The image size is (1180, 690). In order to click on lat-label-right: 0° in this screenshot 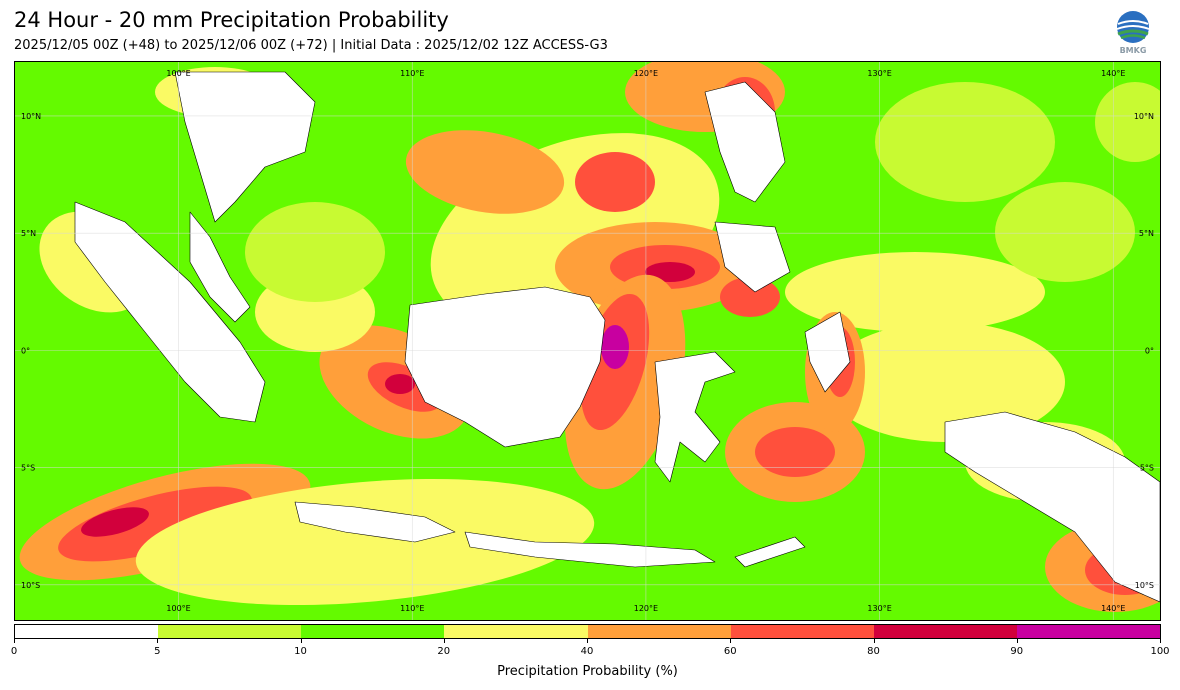, I will do `click(1149, 350)`.